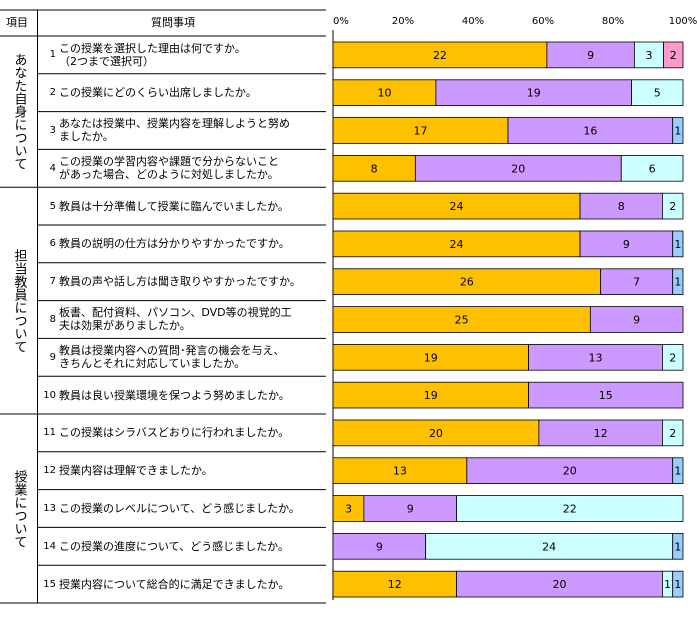  Describe the element at coordinates (421, 131) in the screenshot. I see `bar-value-label: 17` at that location.